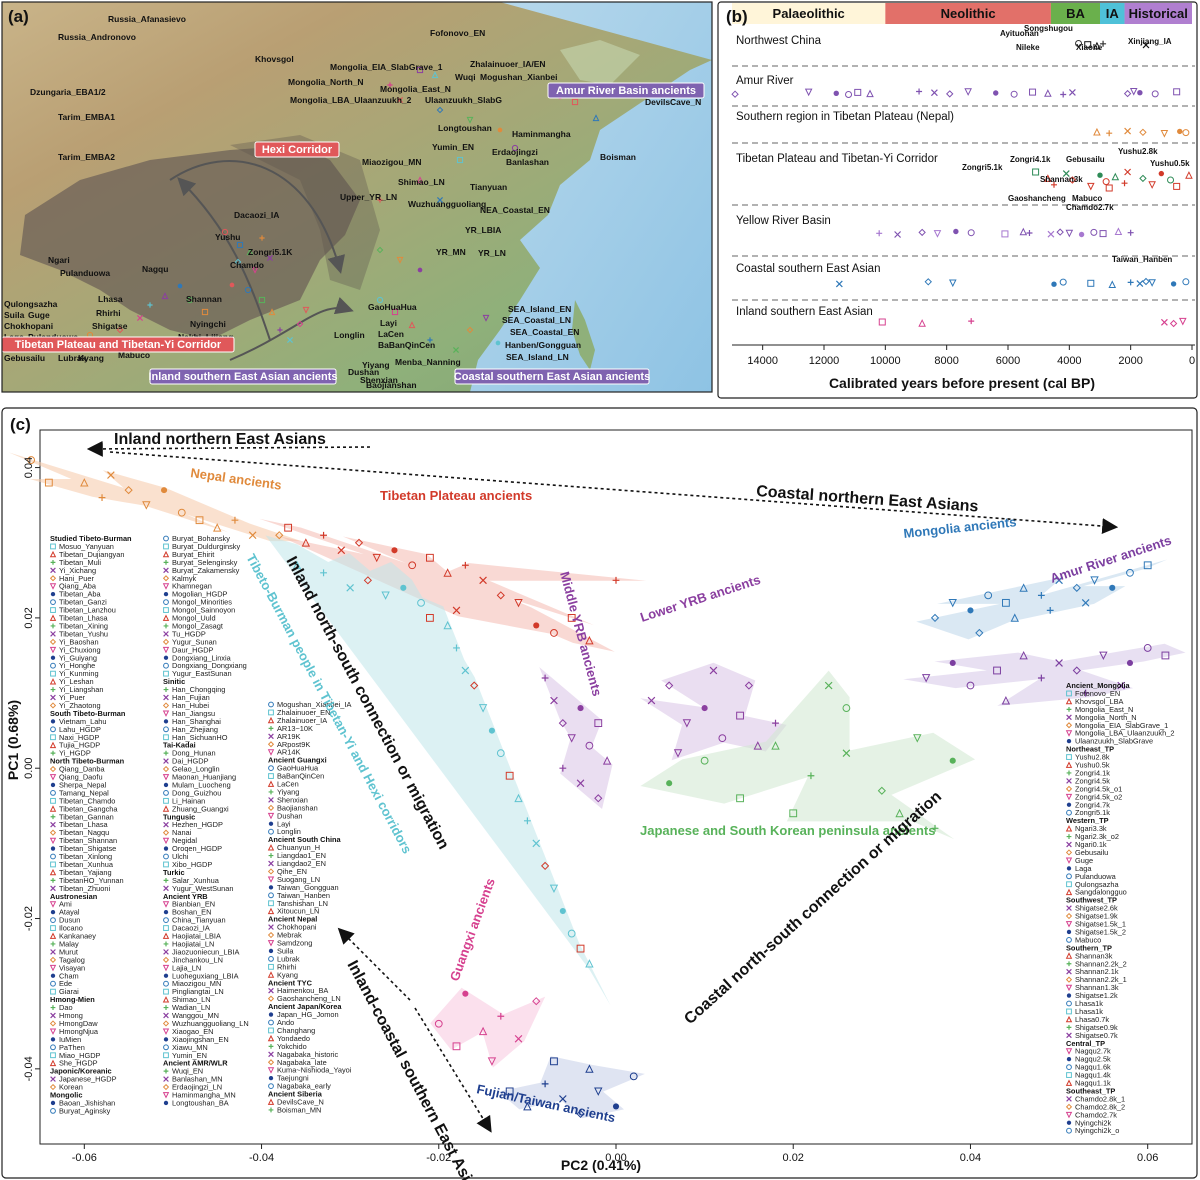 The height and width of the screenshot is (1180, 1200). I want to click on legend-entry: TibetanHO_Yunnan, so click(91, 880).